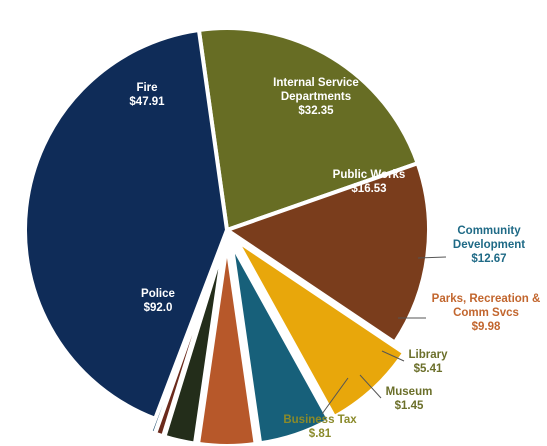 The height and width of the screenshot is (446, 547). Describe the element at coordinates (368, 189) in the screenshot. I see `label-value: $16.53` at that location.